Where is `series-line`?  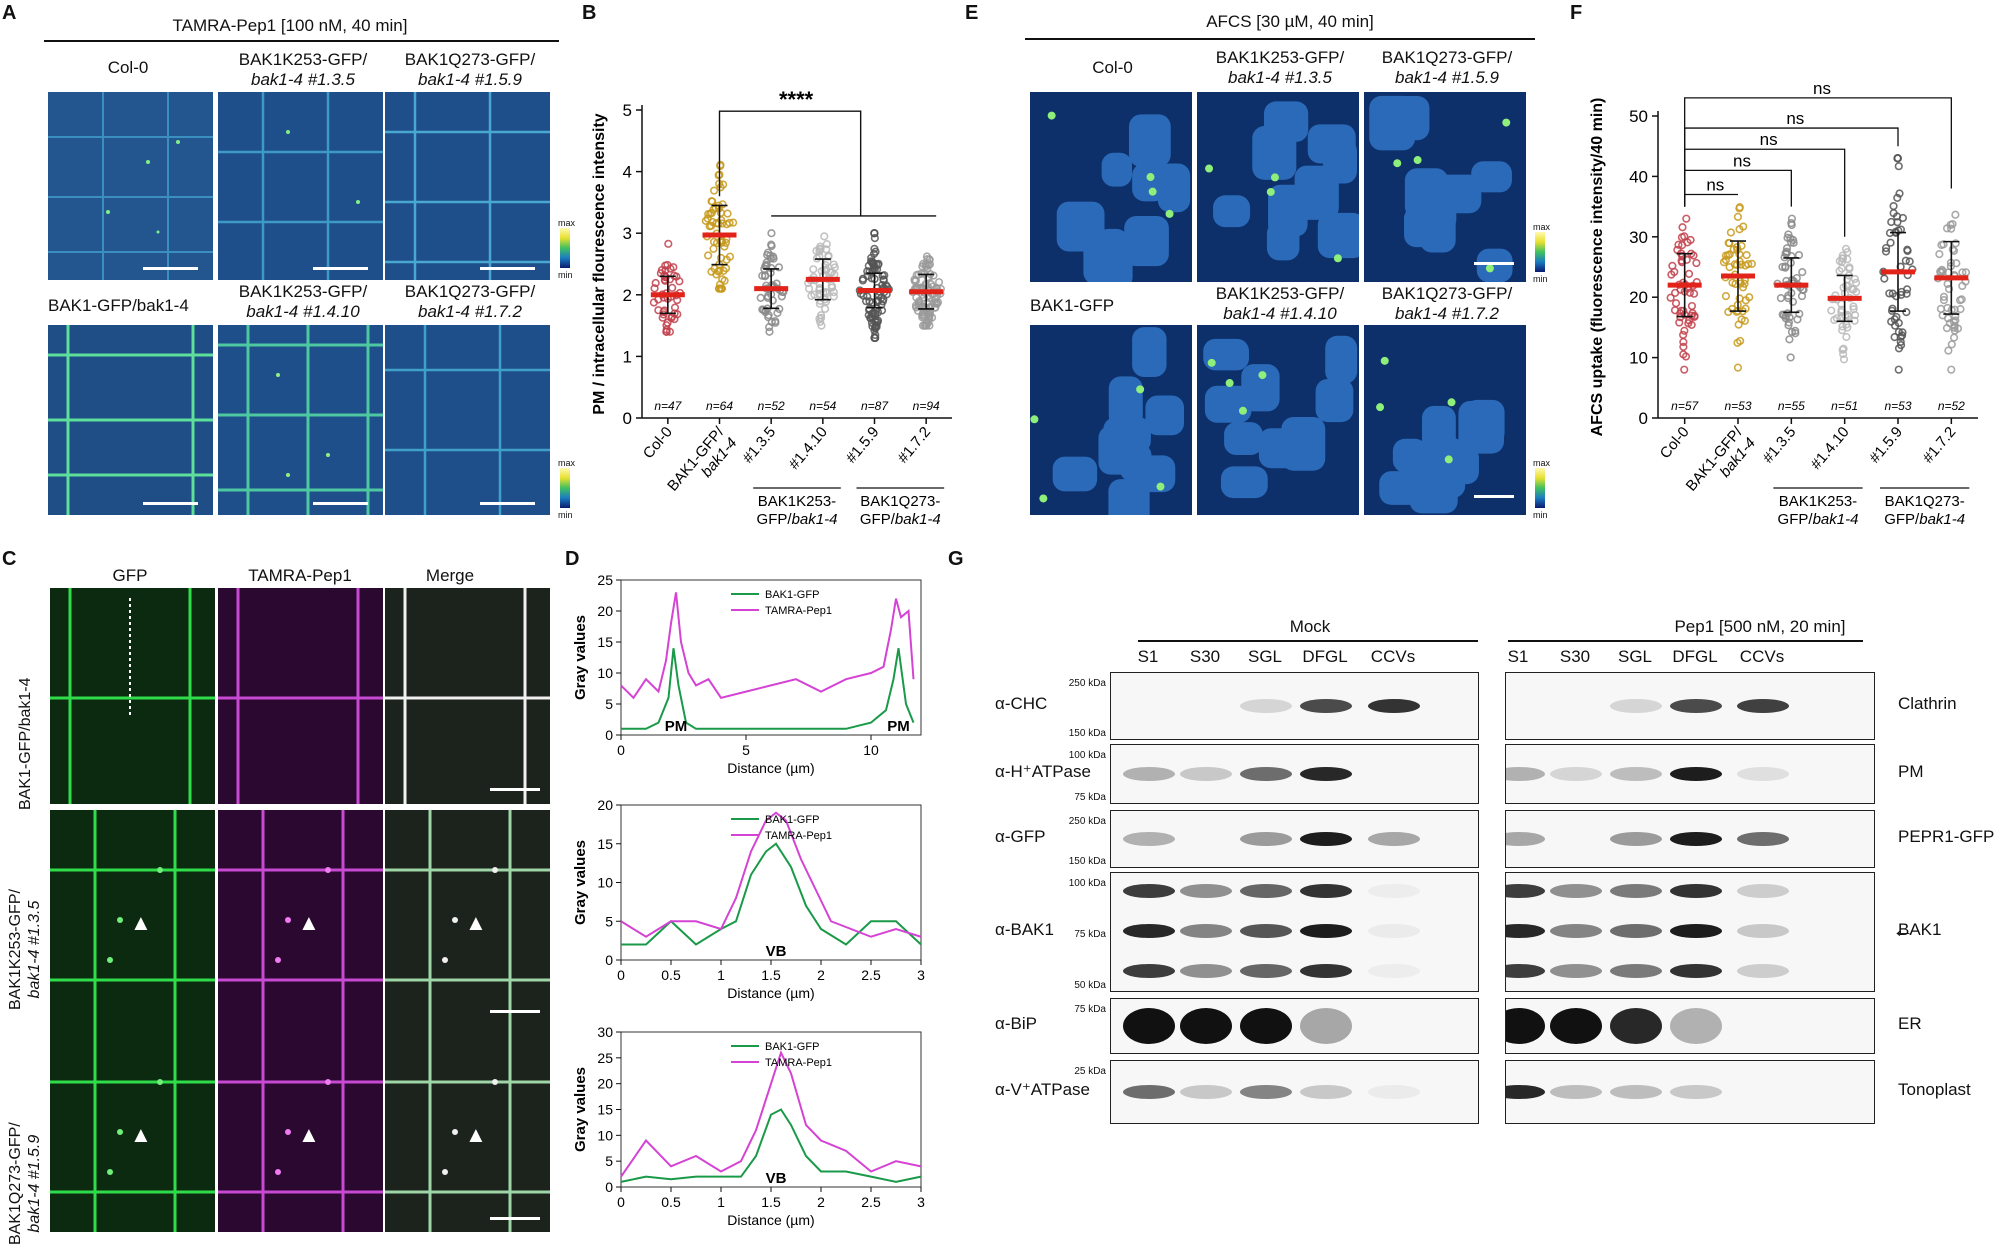
series-line is located at coordinates (771, 874).